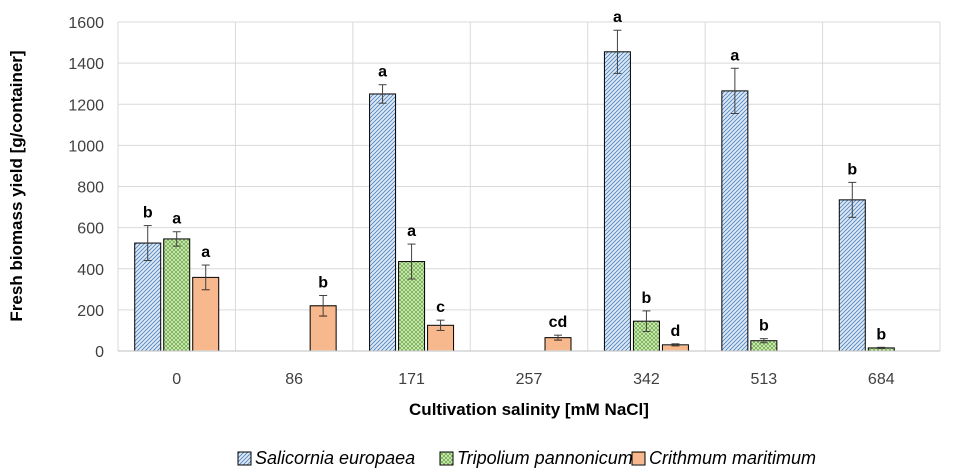  What do you see at coordinates (676, 331) in the screenshot?
I see `significance-label: d` at bounding box center [676, 331].